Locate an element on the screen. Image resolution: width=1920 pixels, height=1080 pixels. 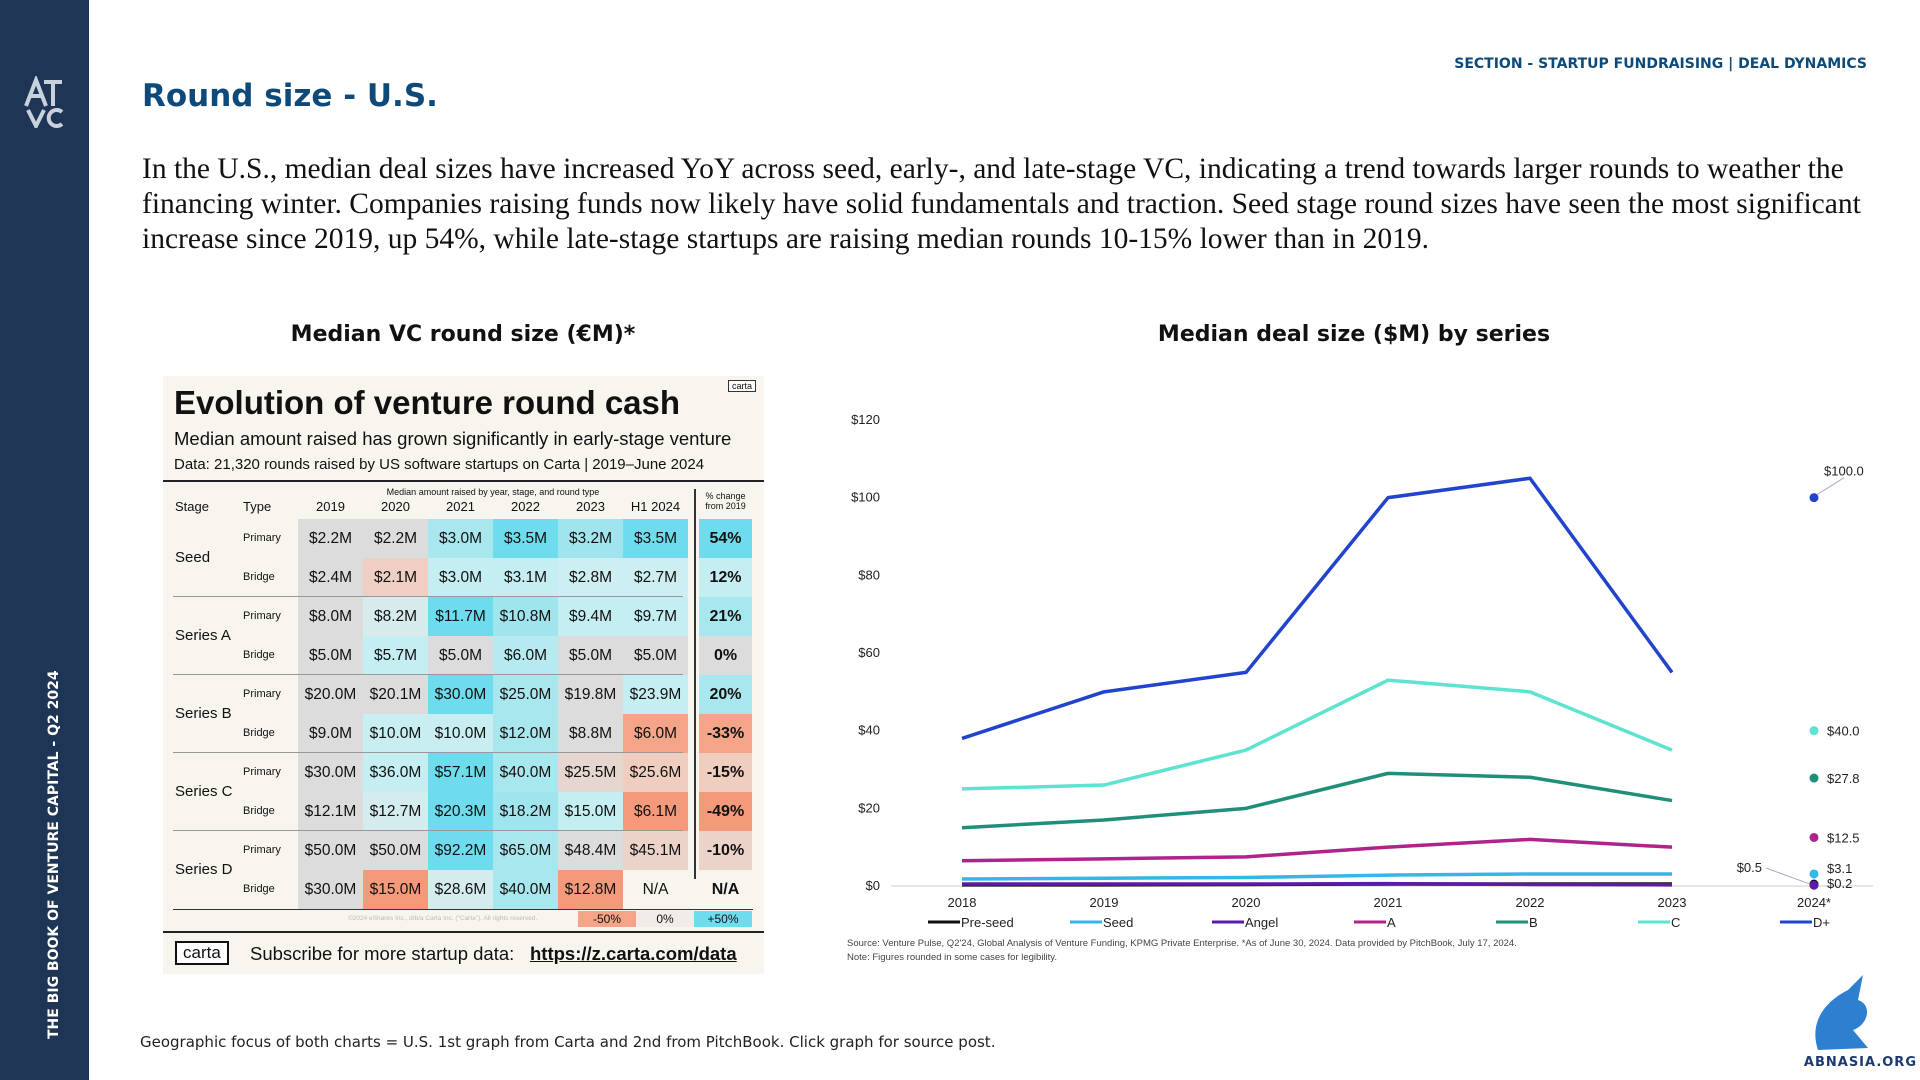
value-cell: $3.5M is located at coordinates (655, 538).